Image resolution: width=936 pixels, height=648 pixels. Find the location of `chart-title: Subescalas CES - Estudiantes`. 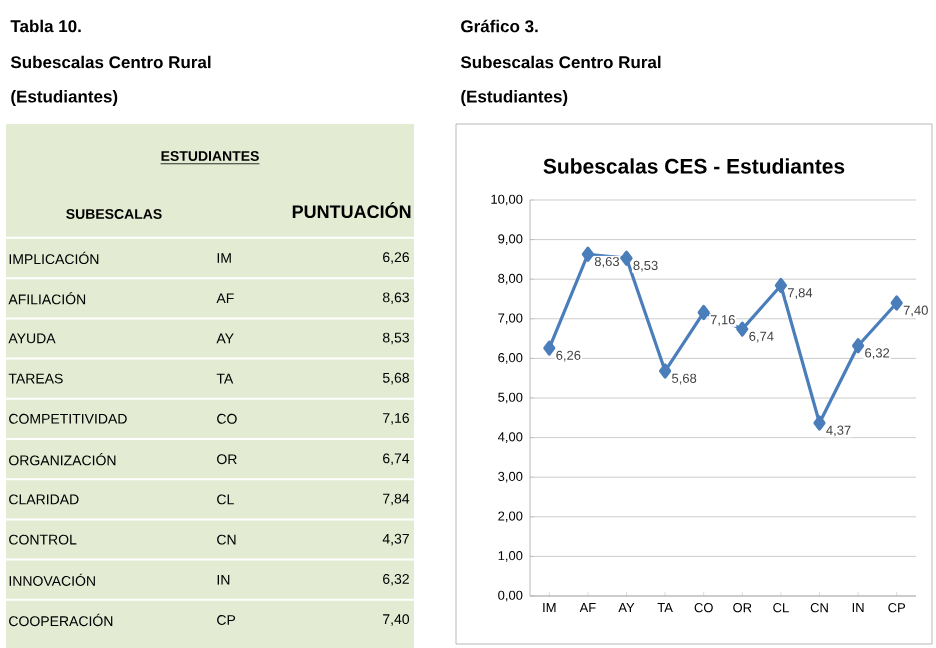

chart-title: Subescalas CES - Estudiantes is located at coordinates (694, 166).